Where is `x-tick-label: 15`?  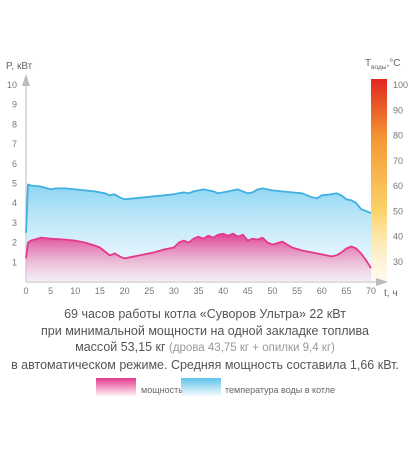 x-tick-label: 15 is located at coordinates (100, 291).